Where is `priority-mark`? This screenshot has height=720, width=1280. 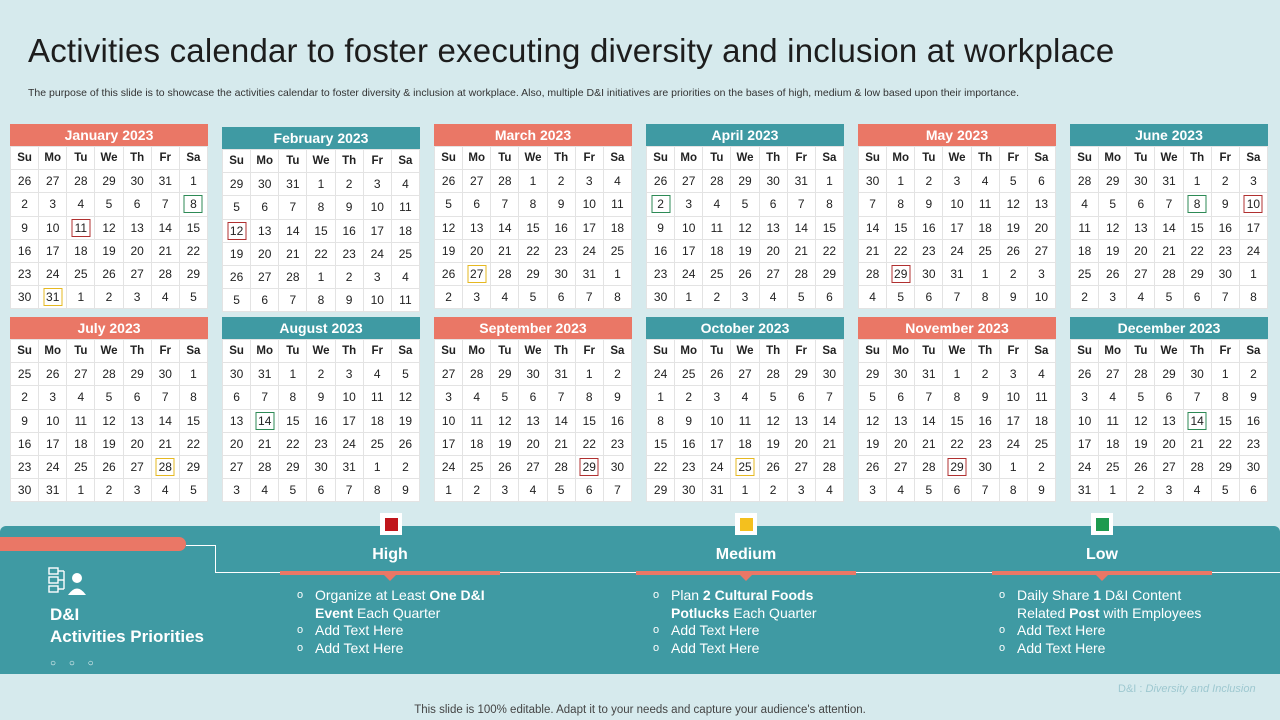
priority-mark is located at coordinates (237, 230).